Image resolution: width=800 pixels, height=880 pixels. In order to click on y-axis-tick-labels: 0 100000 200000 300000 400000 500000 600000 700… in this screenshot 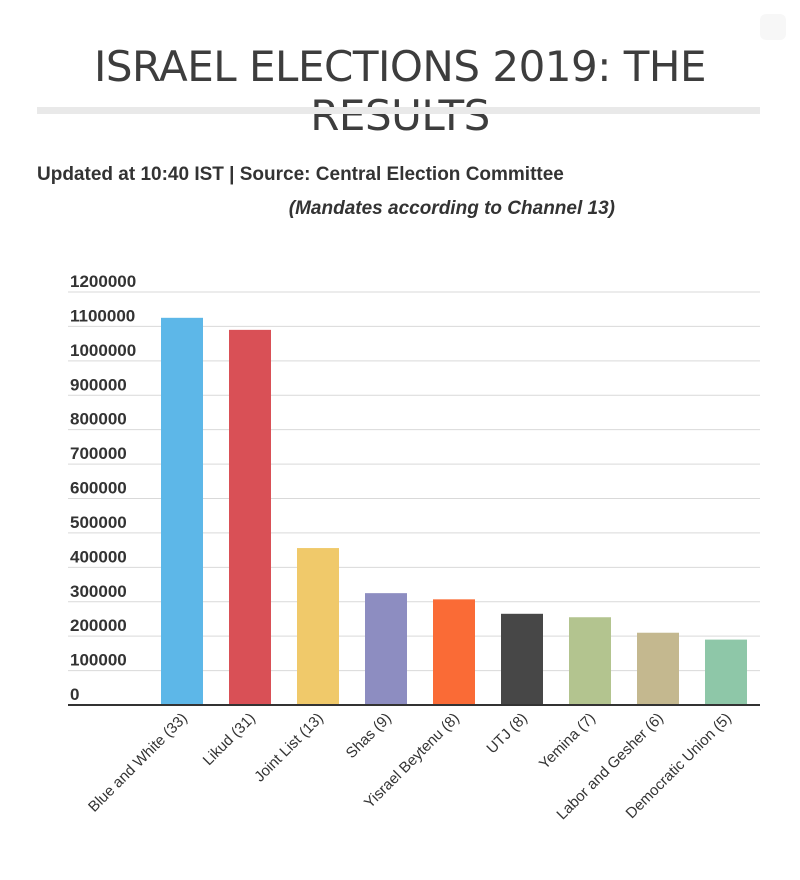, I will do `click(103, 488)`.